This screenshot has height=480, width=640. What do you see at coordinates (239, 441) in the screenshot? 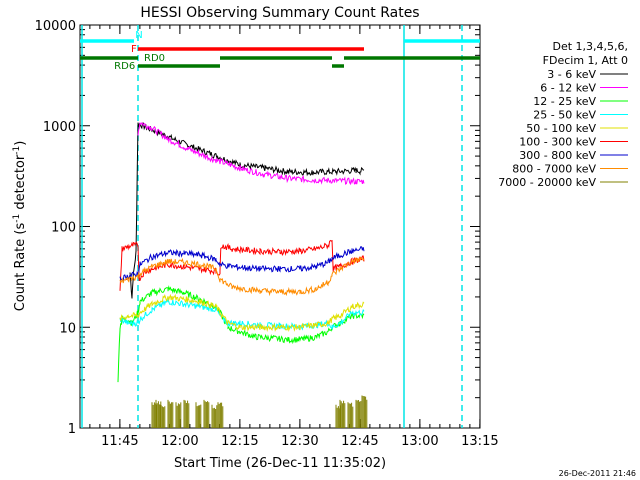
I see `x-tick-label: 12:15` at bounding box center [239, 441].